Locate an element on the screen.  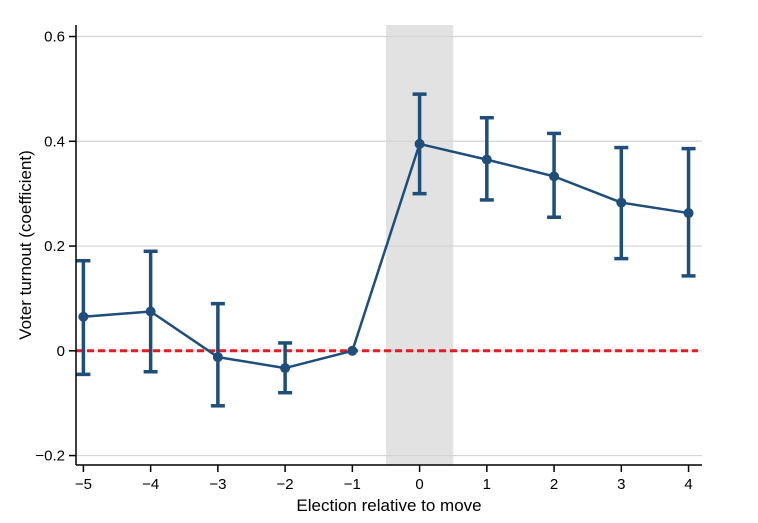
x-tick-label: −5 is located at coordinates (83, 484).